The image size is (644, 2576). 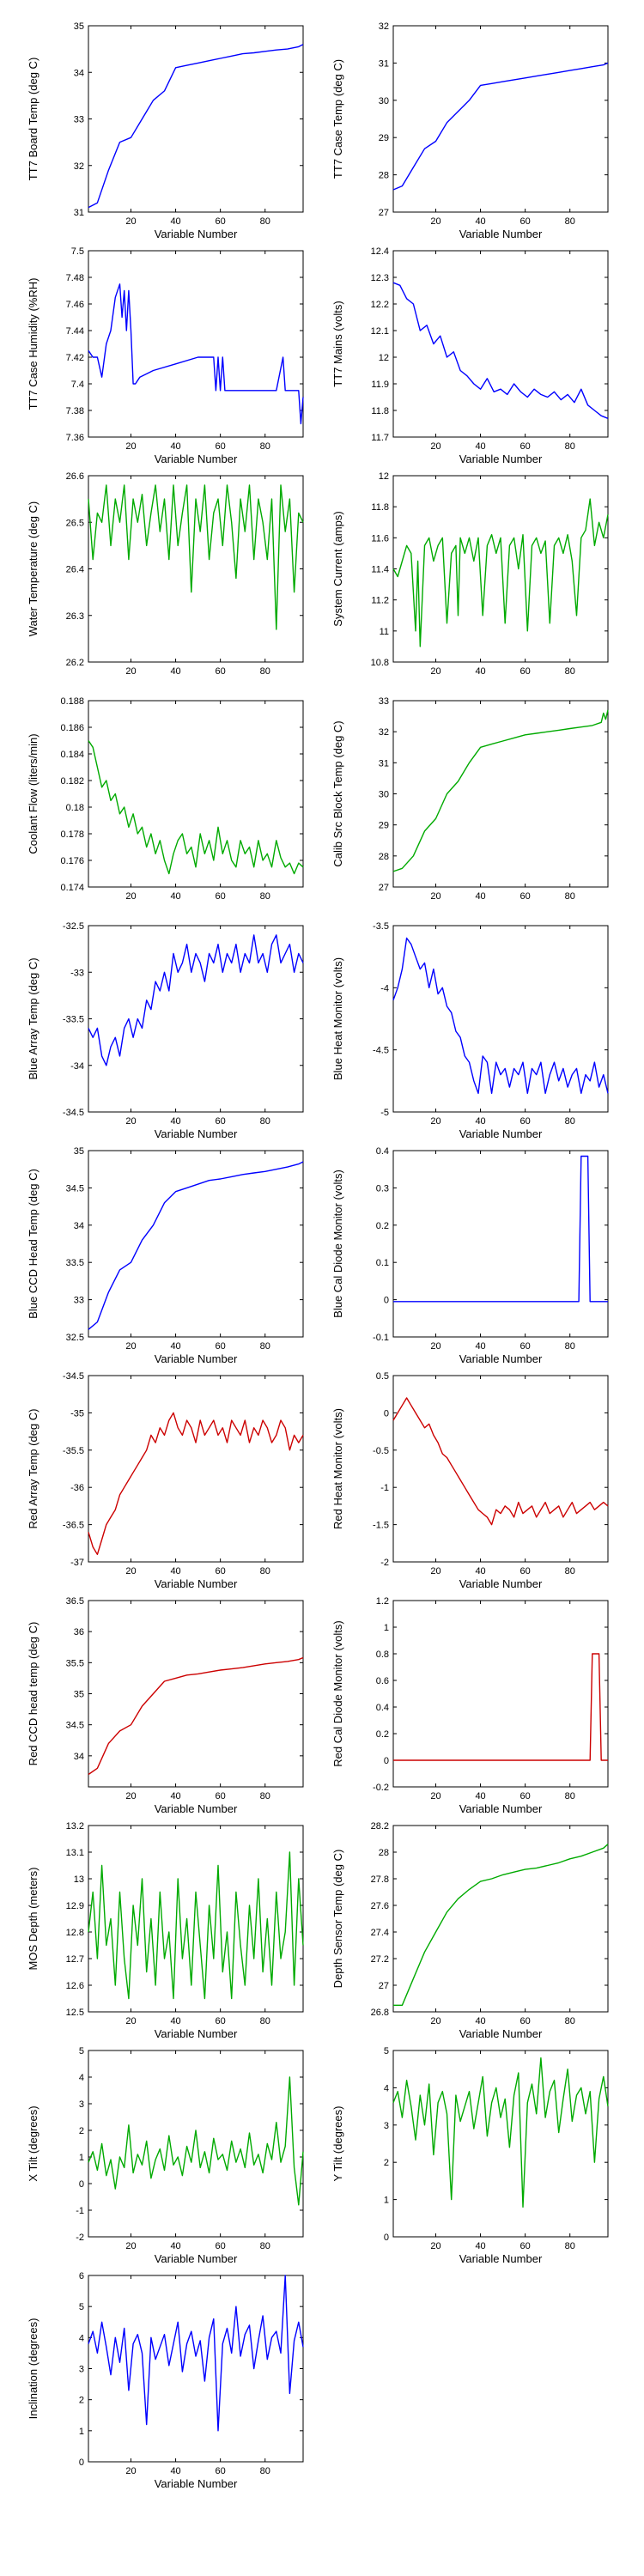 What do you see at coordinates (387, 2051) in the screenshot?
I see `y-tick-label: 5` at bounding box center [387, 2051].